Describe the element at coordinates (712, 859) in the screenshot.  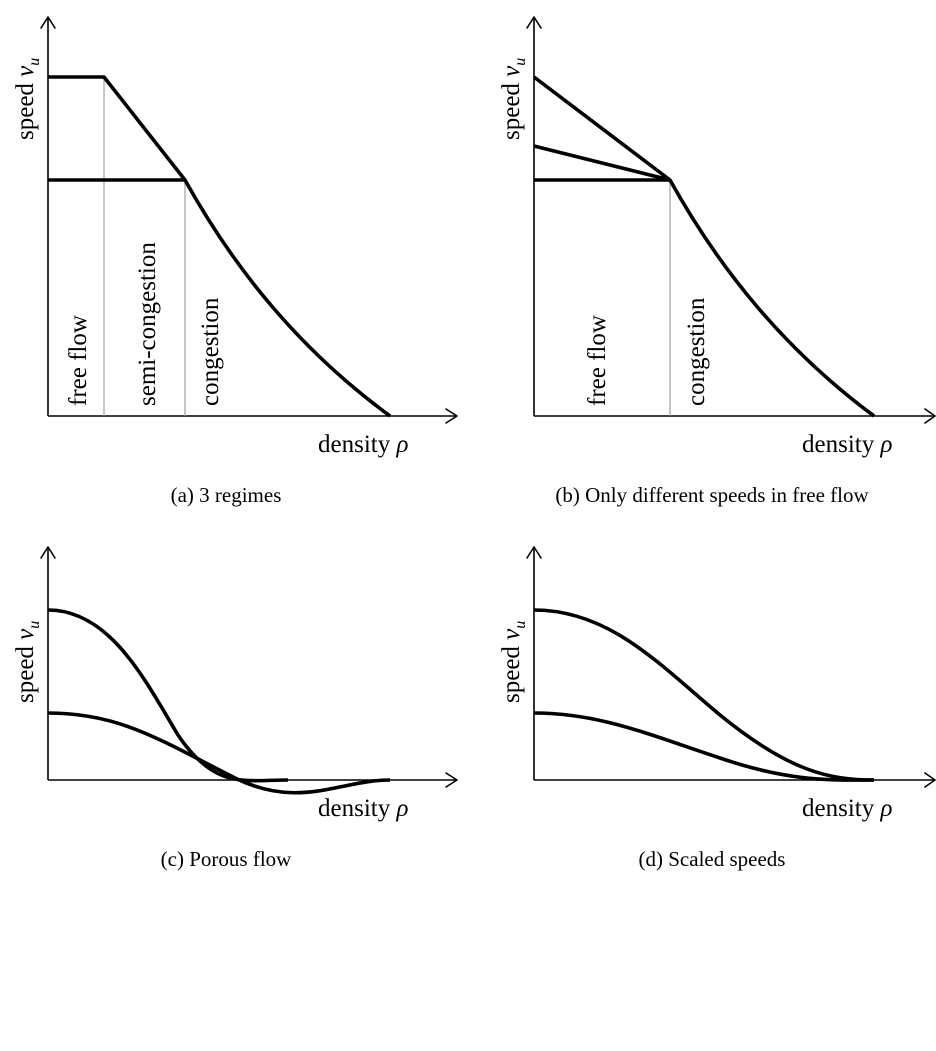
I see `caption: (d) Scaled speeds` at that location.